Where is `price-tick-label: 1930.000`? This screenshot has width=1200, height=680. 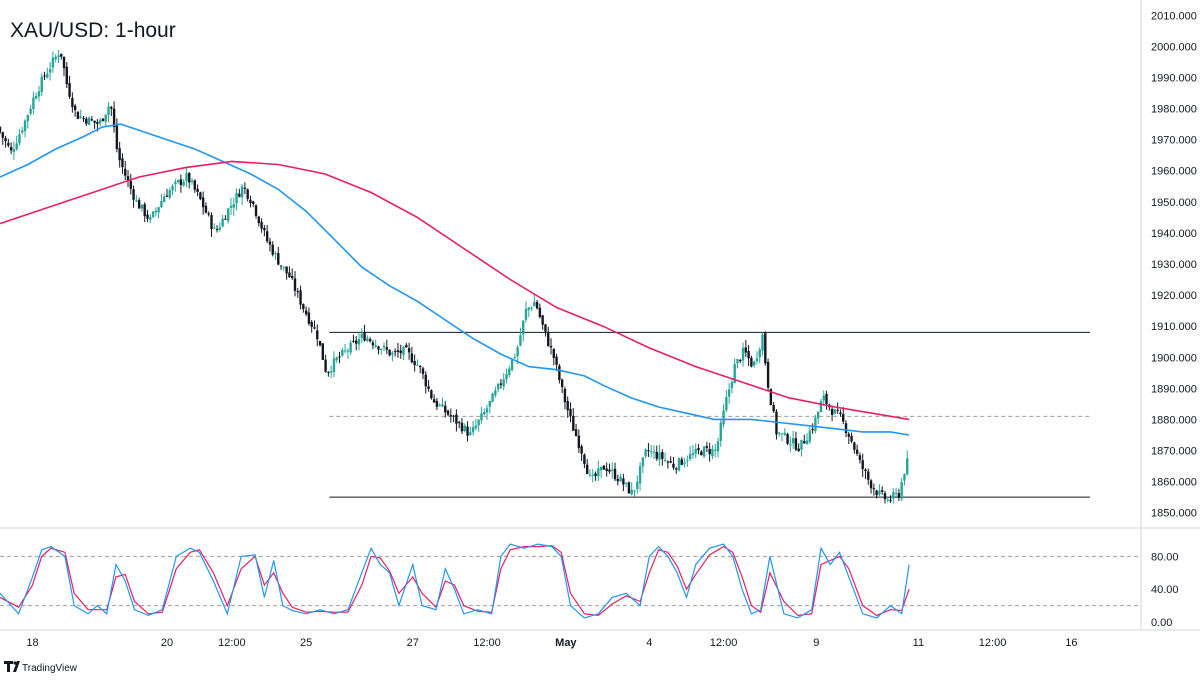 price-tick-label: 1930.000 is located at coordinates (1174, 265).